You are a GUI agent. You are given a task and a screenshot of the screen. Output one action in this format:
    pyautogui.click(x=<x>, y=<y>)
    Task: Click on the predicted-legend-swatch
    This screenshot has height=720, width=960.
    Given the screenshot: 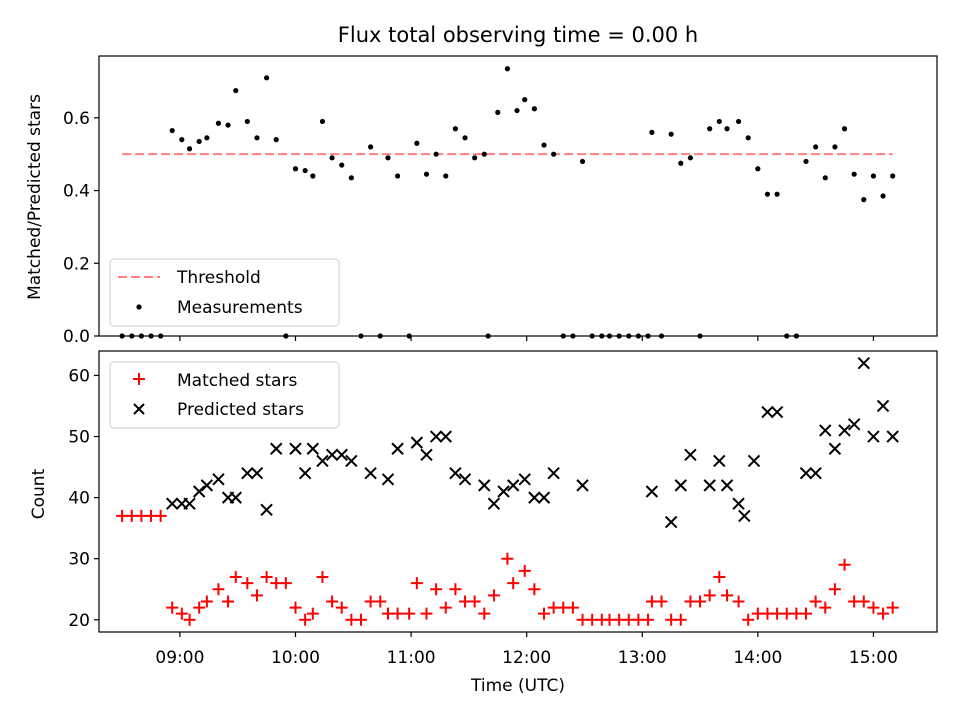 What is the action you would take?
    pyautogui.click(x=139, y=409)
    